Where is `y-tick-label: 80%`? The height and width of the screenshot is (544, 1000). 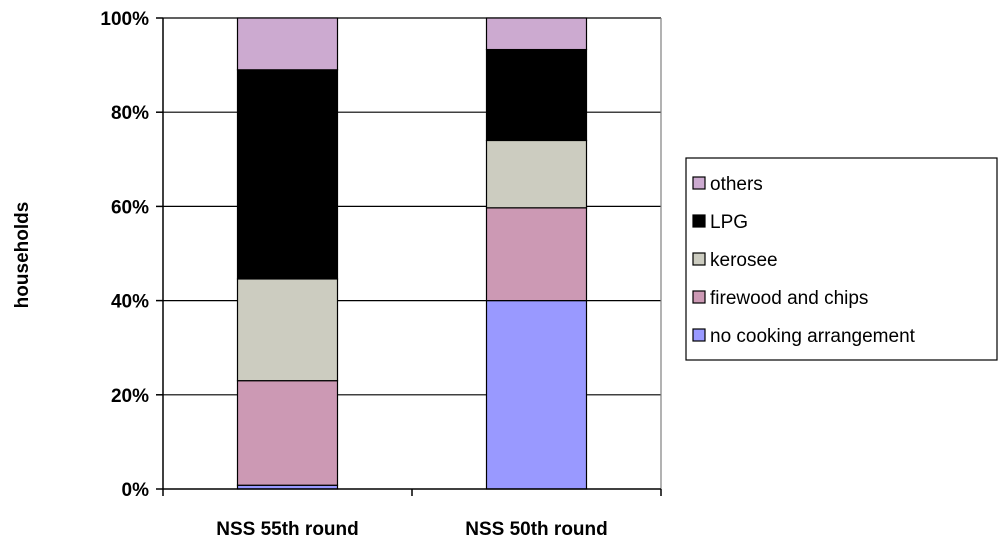
y-tick-label: 80% is located at coordinates (130, 113).